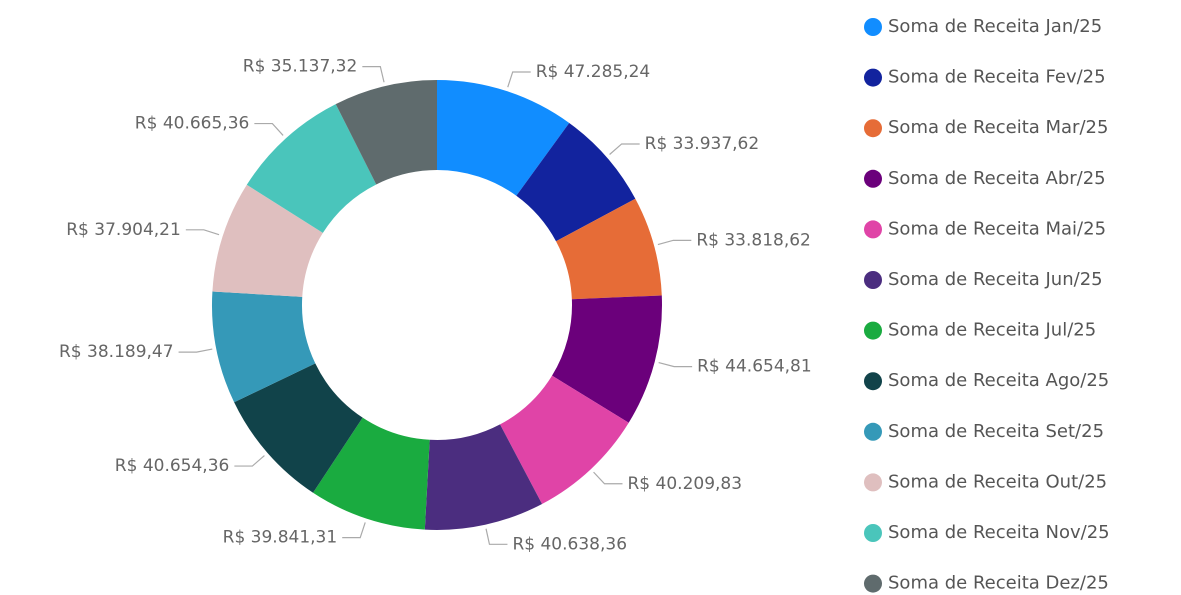 The width and height of the screenshot is (1181, 595). I want to click on data-label: R$ 40.665,36, so click(192, 124).